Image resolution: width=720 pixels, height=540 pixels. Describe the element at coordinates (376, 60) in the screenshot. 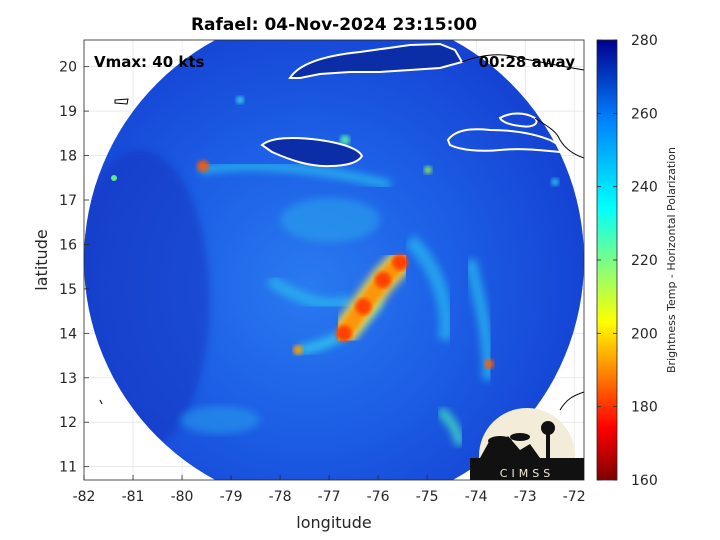

I see `cuba-landmass` at that location.